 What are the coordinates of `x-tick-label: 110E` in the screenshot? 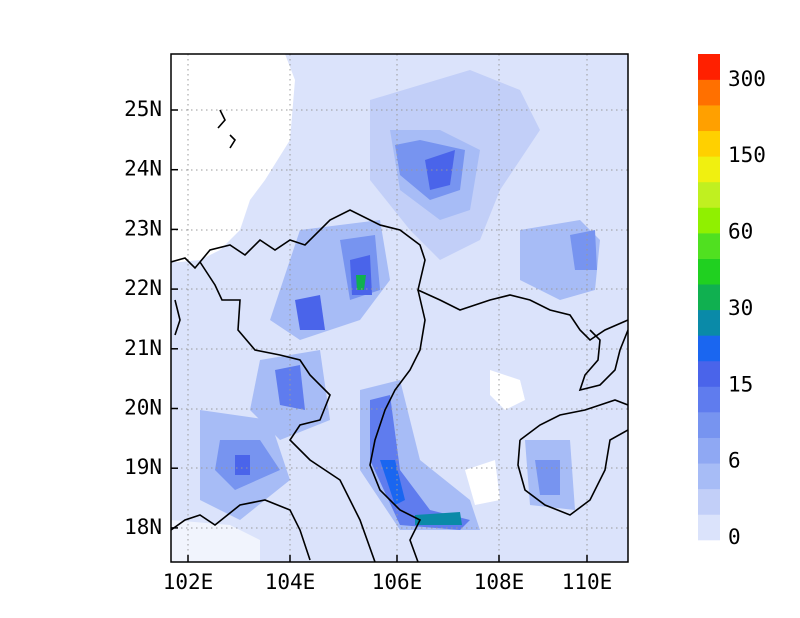 It's located at (587, 582).